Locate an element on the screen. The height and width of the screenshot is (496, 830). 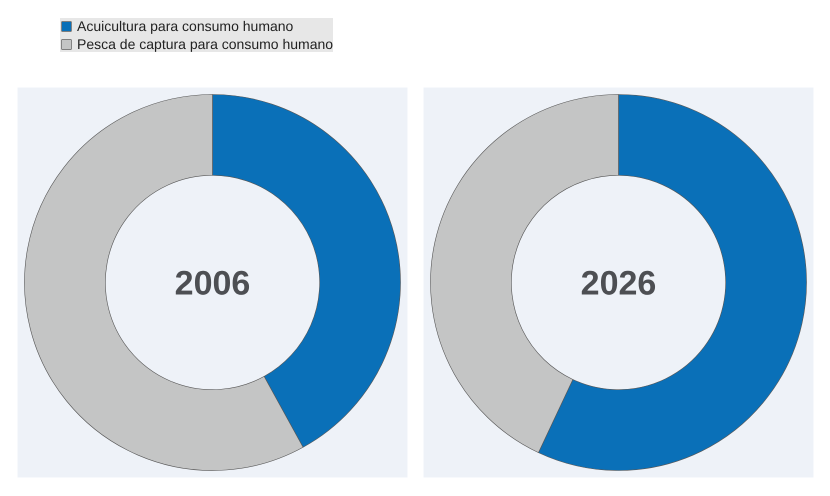
text: 2006 is located at coordinates (212, 283).